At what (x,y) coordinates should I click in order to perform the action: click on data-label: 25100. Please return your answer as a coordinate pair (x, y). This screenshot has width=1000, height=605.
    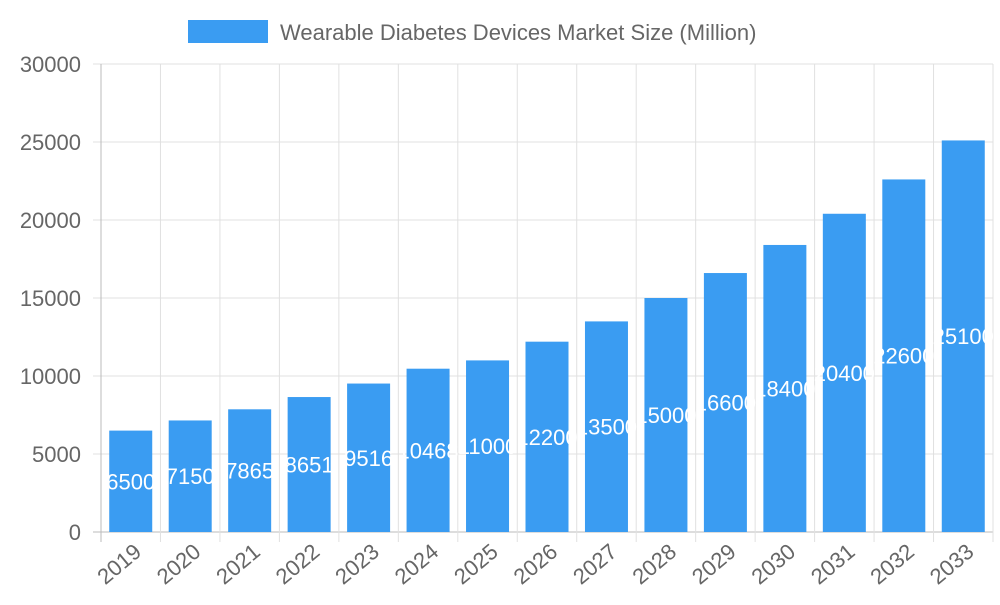
    Looking at the image, I should click on (963, 336).